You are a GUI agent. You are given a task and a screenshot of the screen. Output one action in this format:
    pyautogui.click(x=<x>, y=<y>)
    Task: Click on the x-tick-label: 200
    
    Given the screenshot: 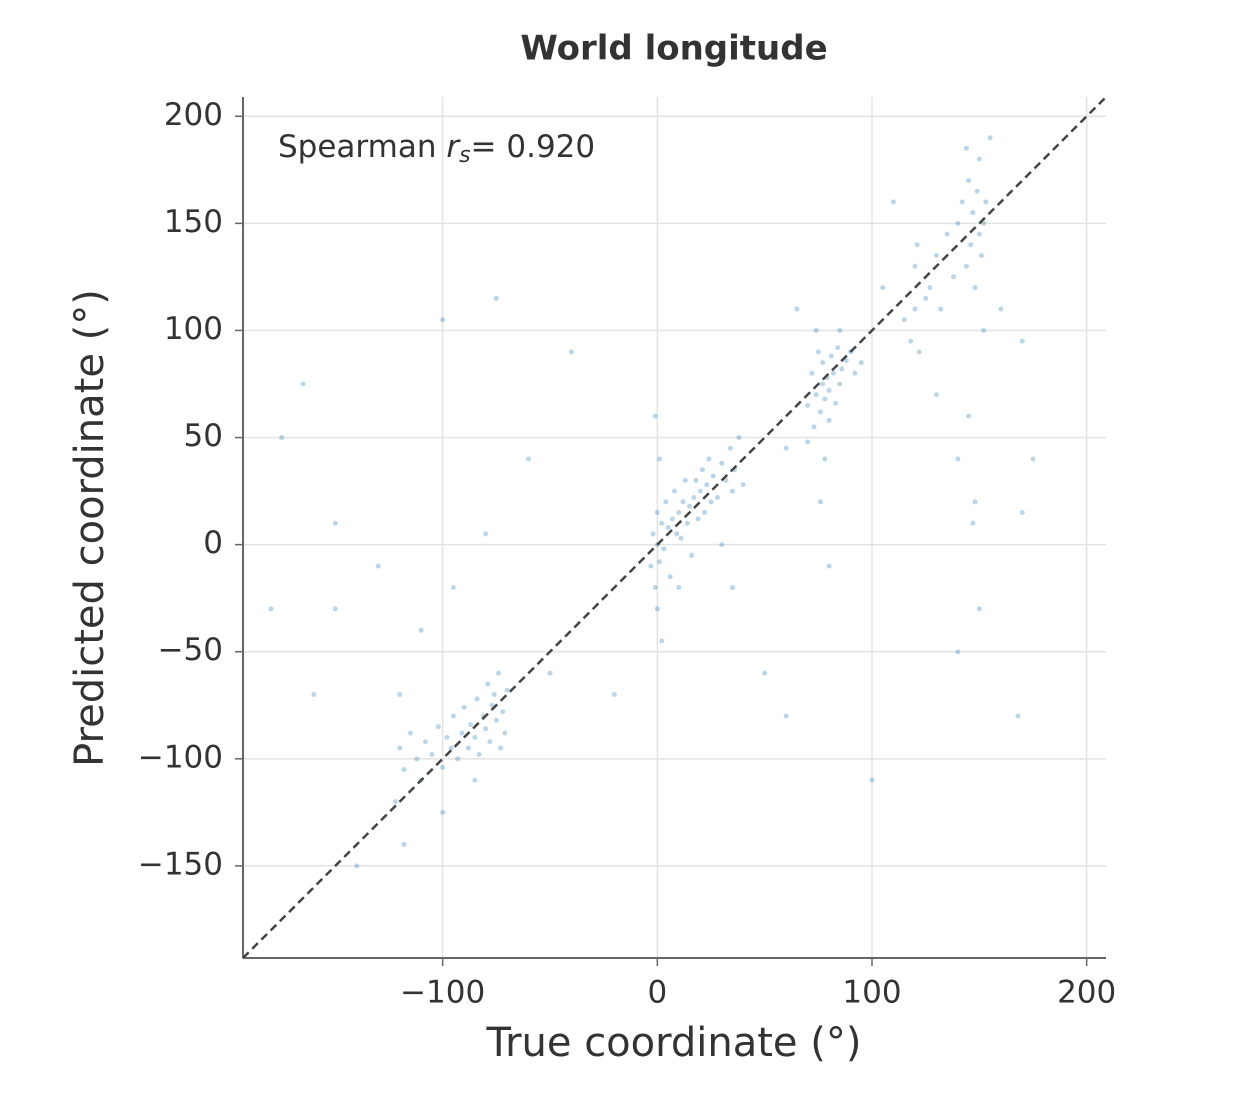 What is the action you would take?
    pyautogui.click(x=1086, y=993)
    